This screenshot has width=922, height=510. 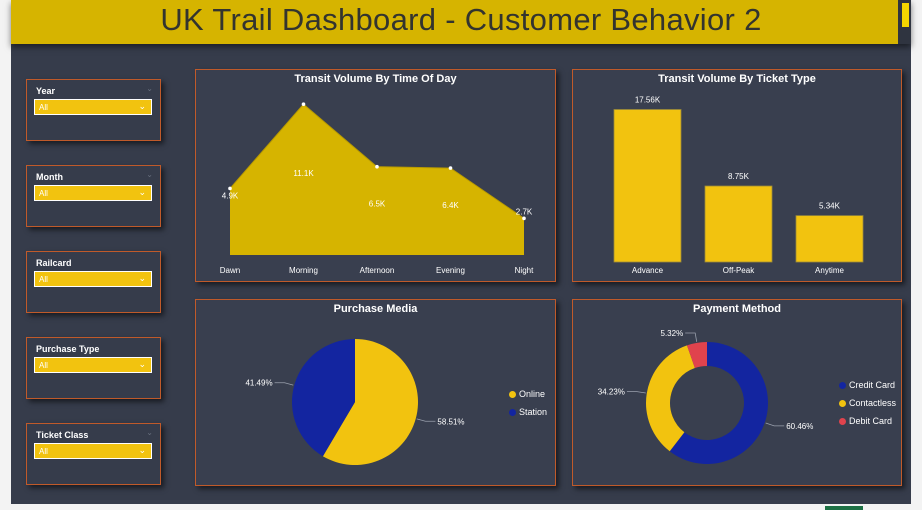 I want to click on slicer-label: Railcard, so click(x=54, y=263).